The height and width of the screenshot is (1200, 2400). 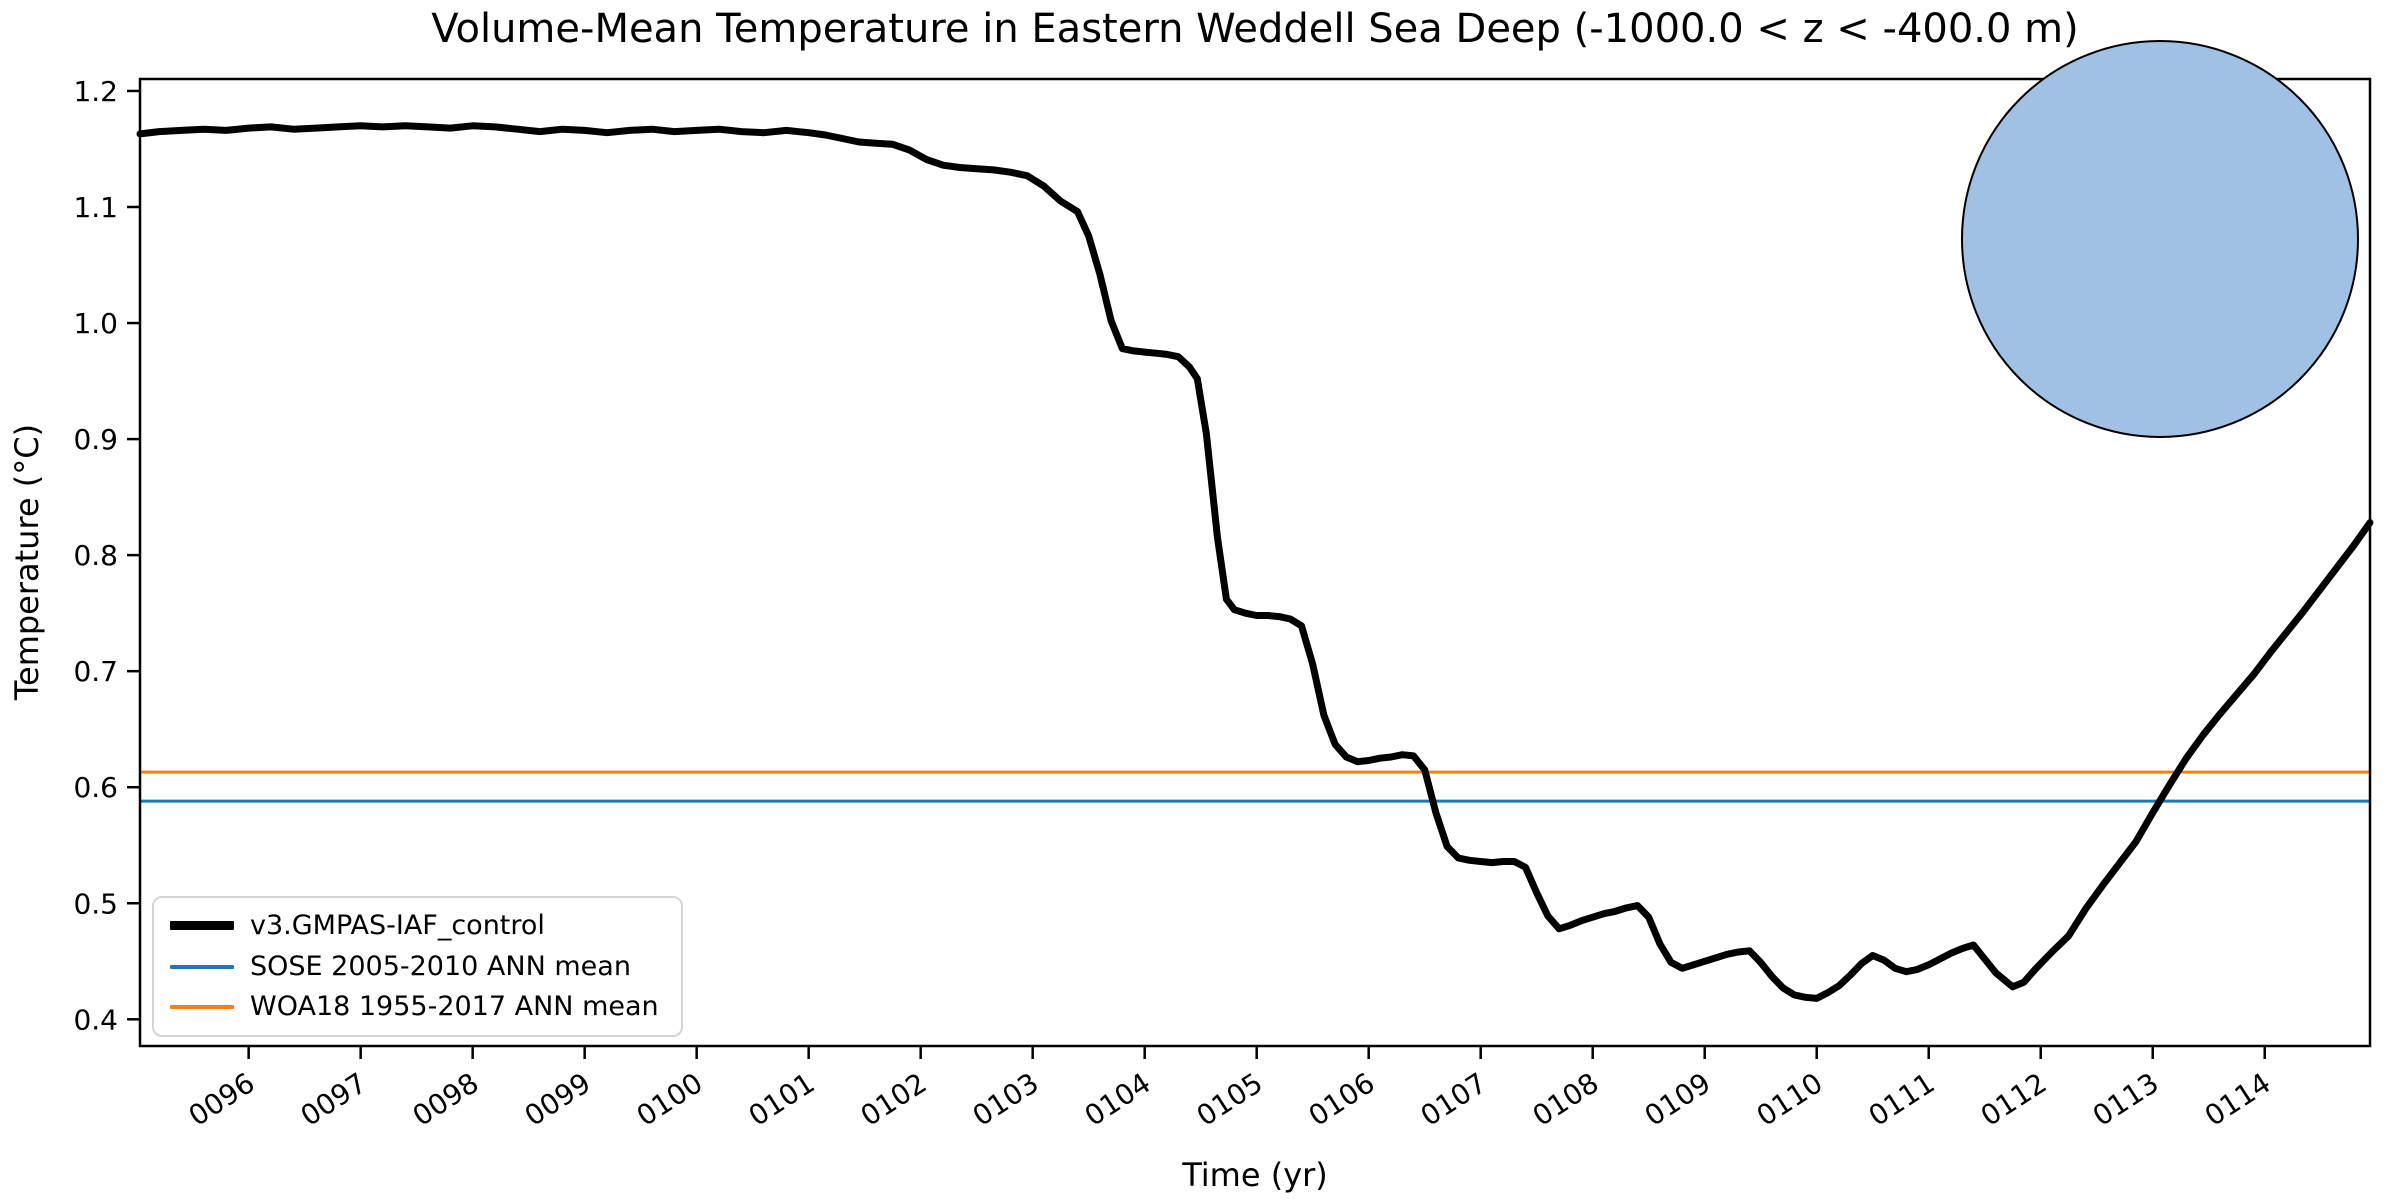 I want to click on y-tick-label: 0.9, so click(x=95, y=439).